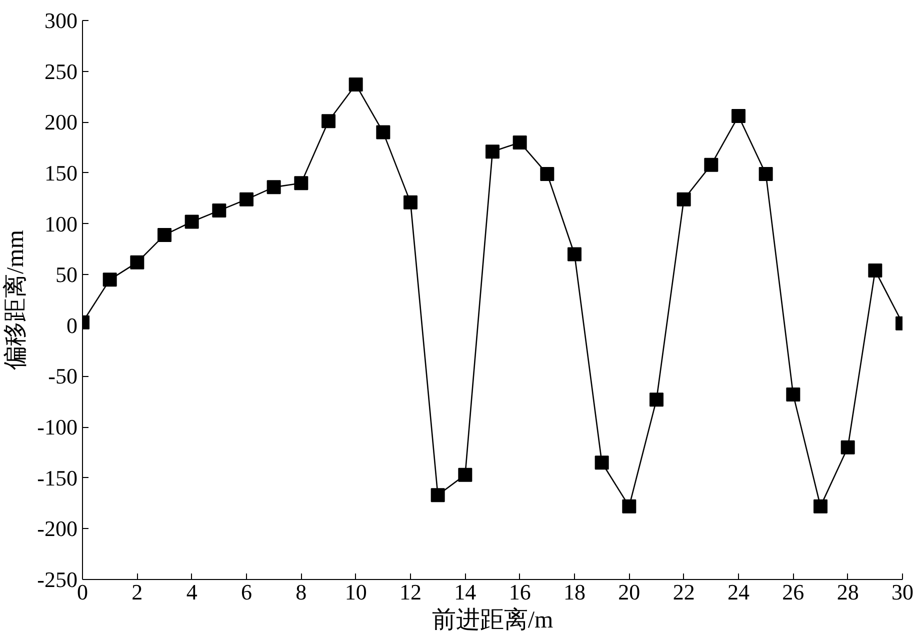 This screenshot has width=922, height=636. What do you see at coordinates (683, 592) in the screenshot?
I see `x-tick-label: 22` at bounding box center [683, 592].